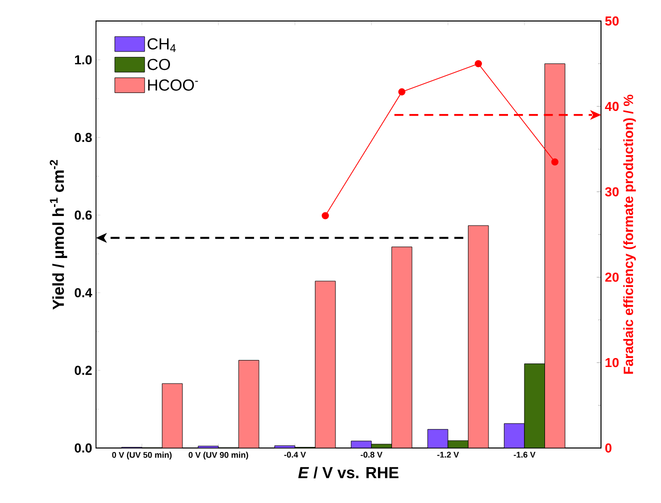 This screenshot has width=661, height=503. What do you see at coordinates (83, 293) in the screenshot?
I see `y-tick-label: 0.4` at bounding box center [83, 293].